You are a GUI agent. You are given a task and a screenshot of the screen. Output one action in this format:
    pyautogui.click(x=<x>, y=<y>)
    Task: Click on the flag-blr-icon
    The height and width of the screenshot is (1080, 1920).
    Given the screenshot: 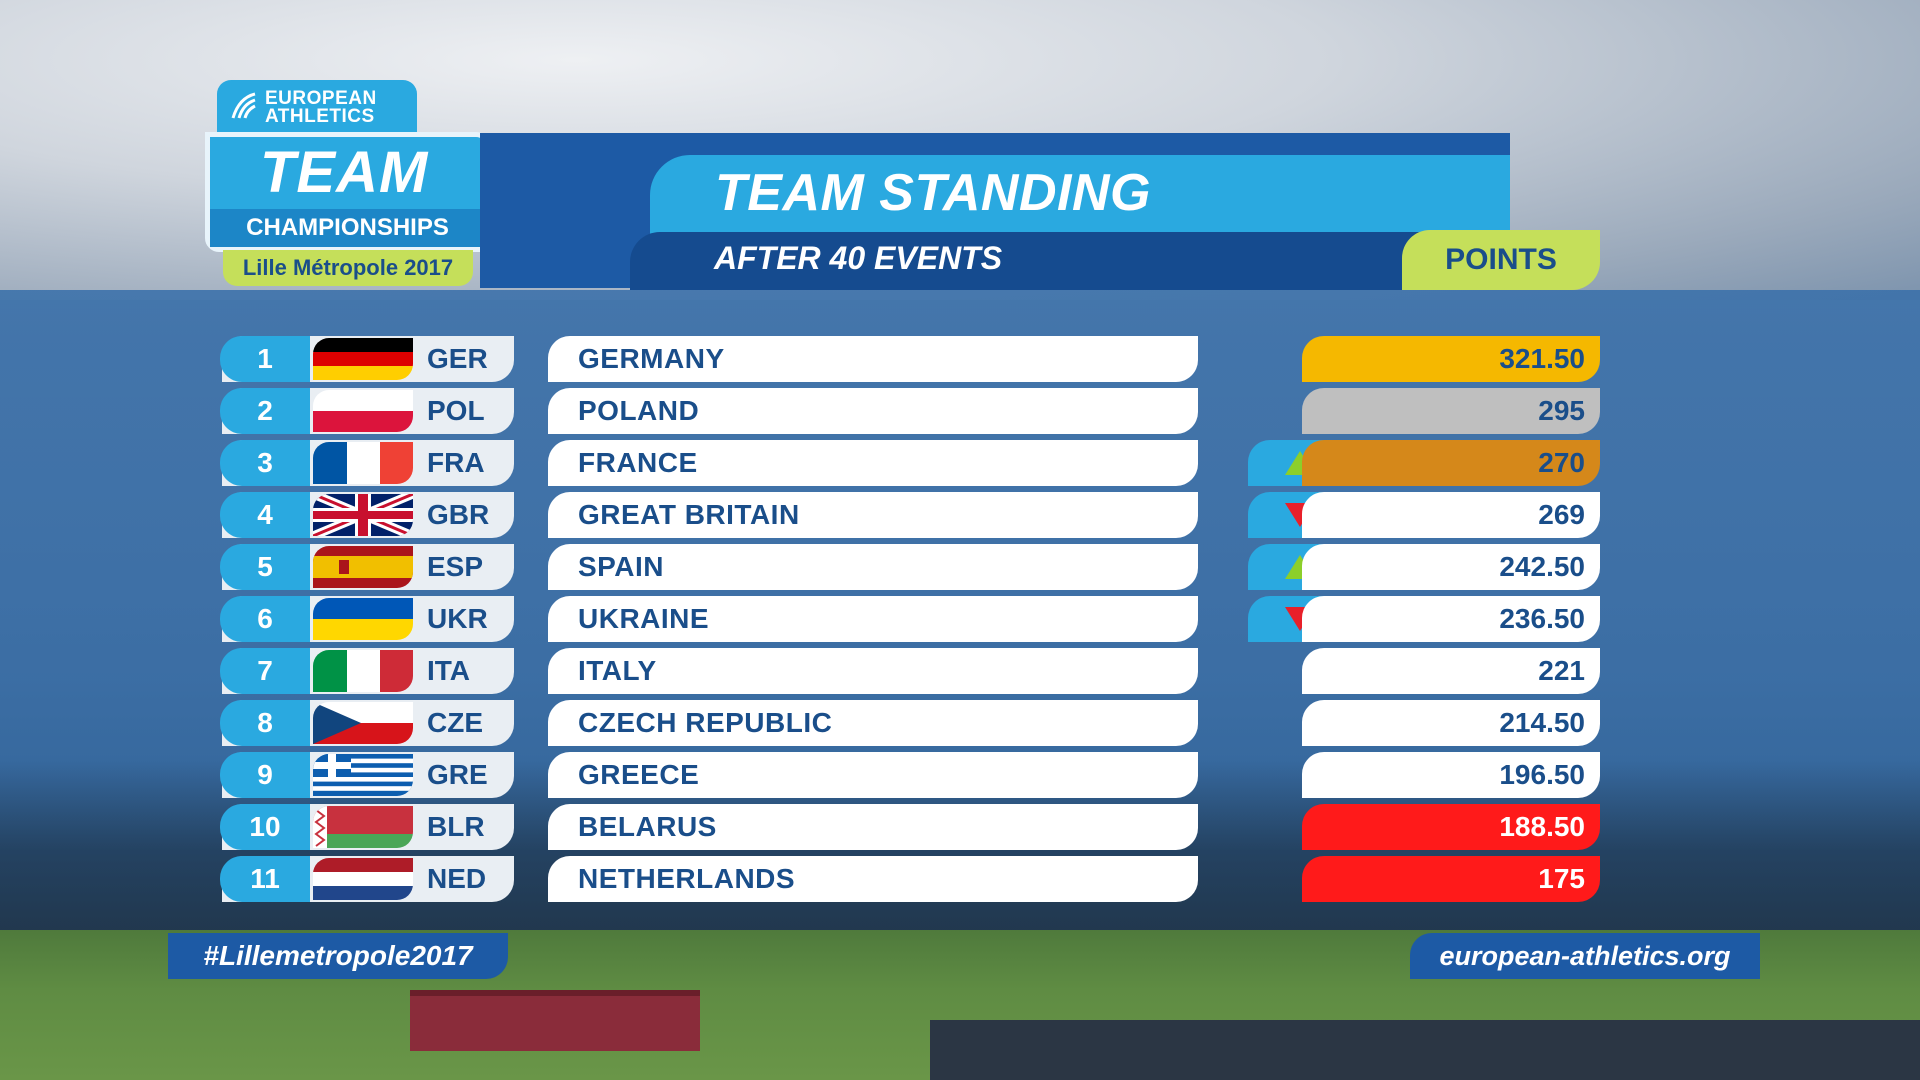 What is the action you would take?
    pyautogui.click(x=363, y=827)
    